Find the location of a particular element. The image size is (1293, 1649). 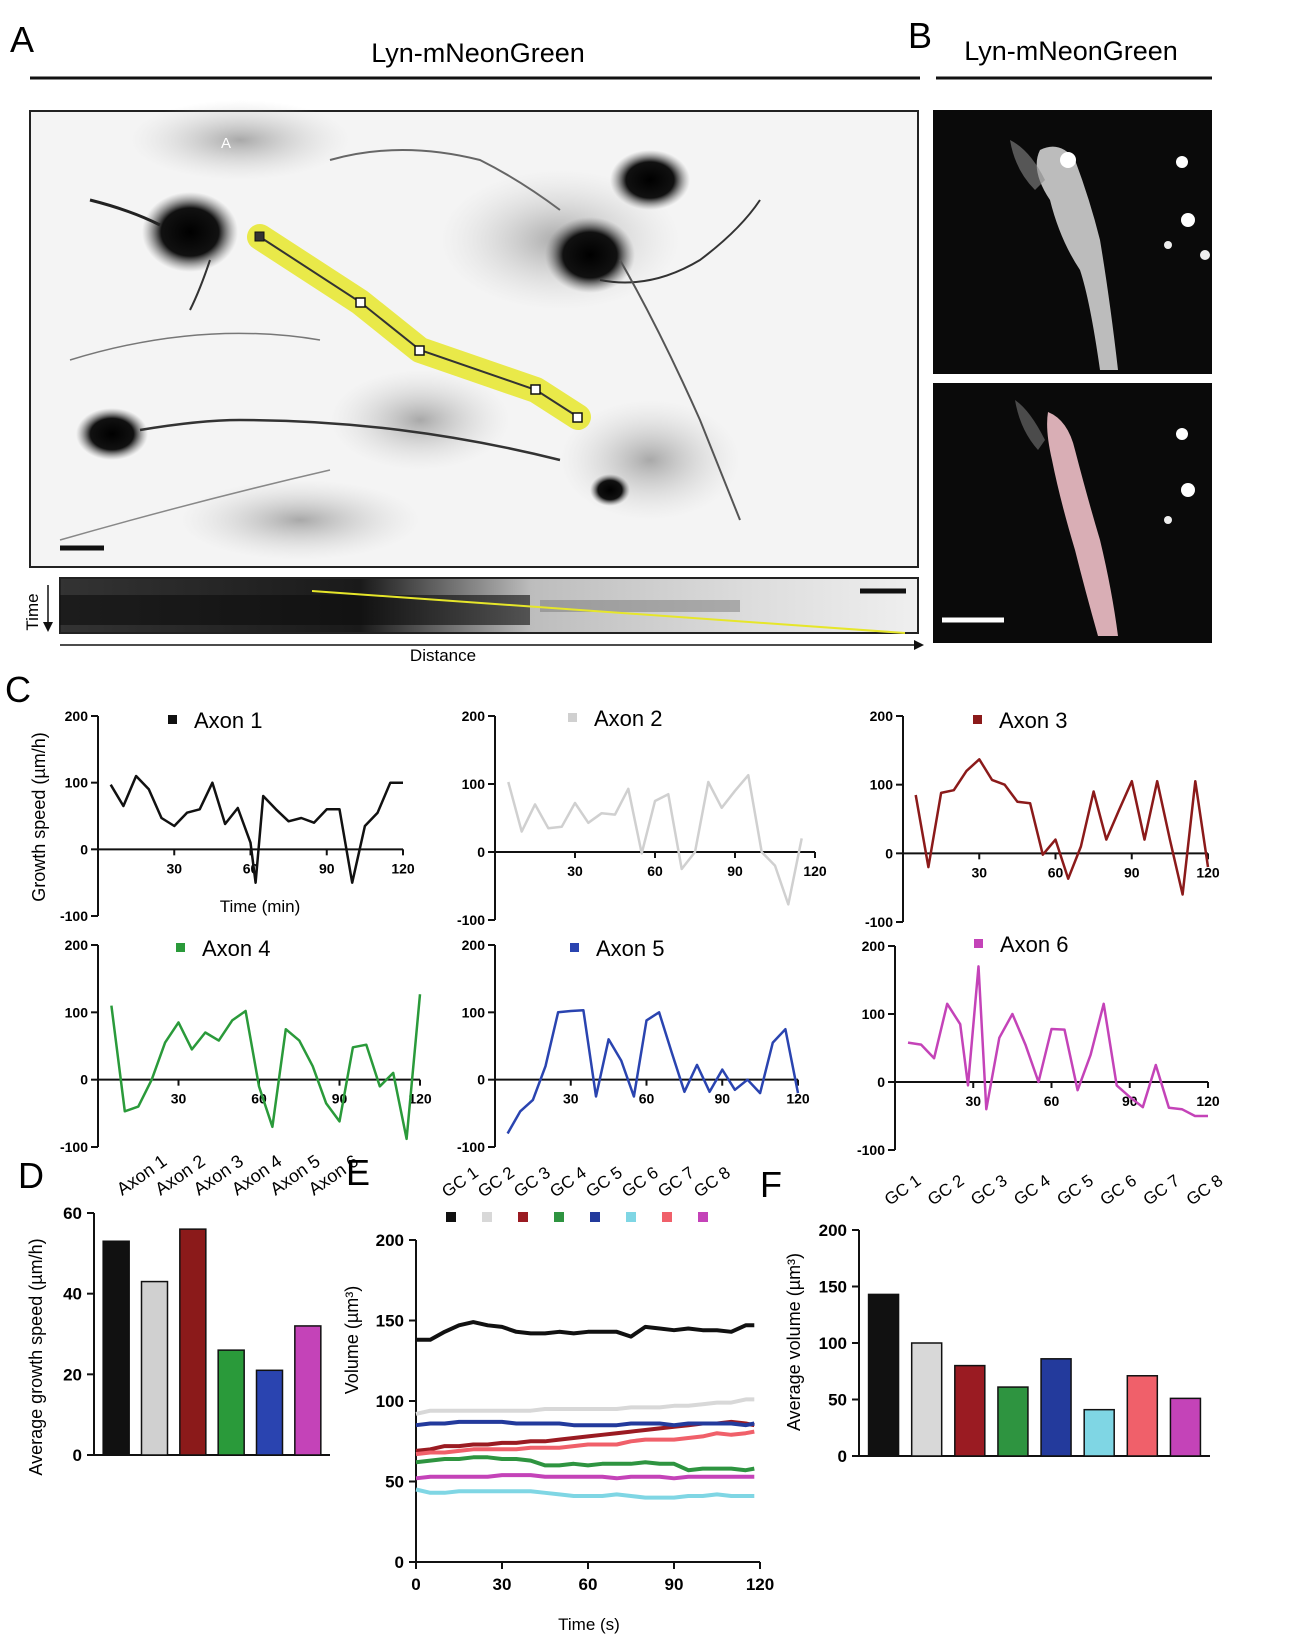

series-line-gc6 is located at coordinates (585, 1493).